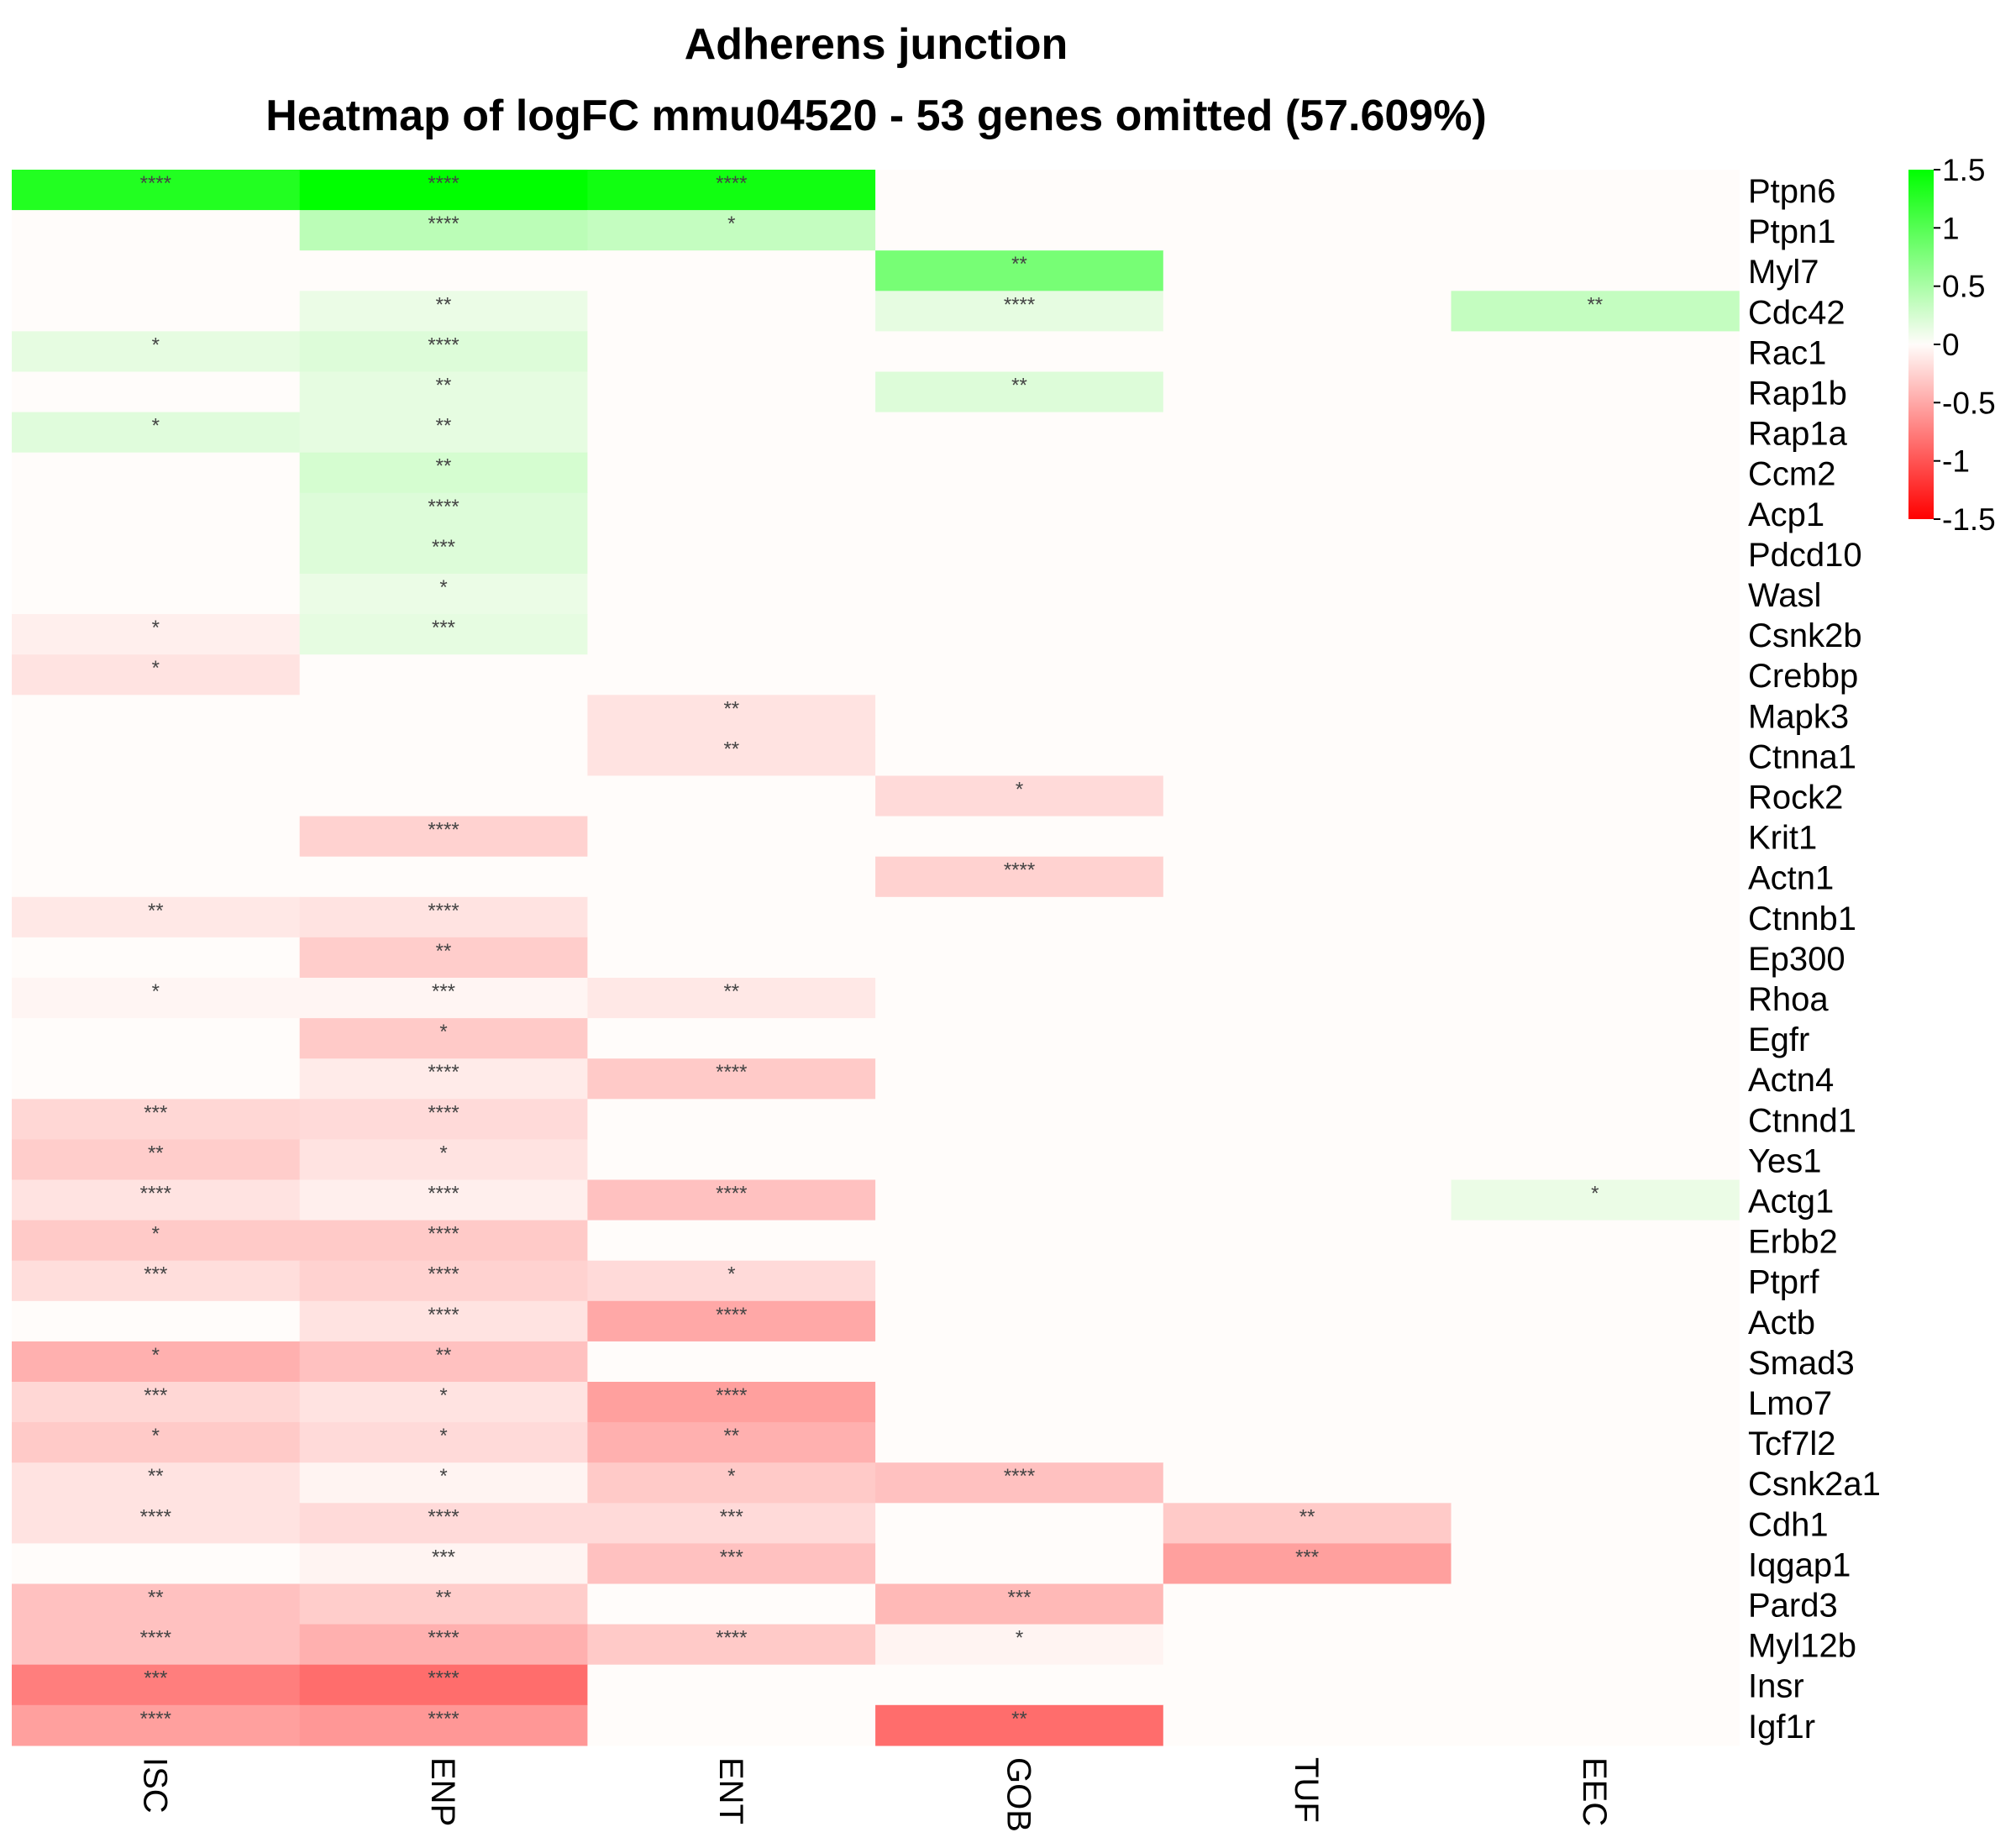  I want to click on row-label: Csnk2a1, so click(1814, 1484).